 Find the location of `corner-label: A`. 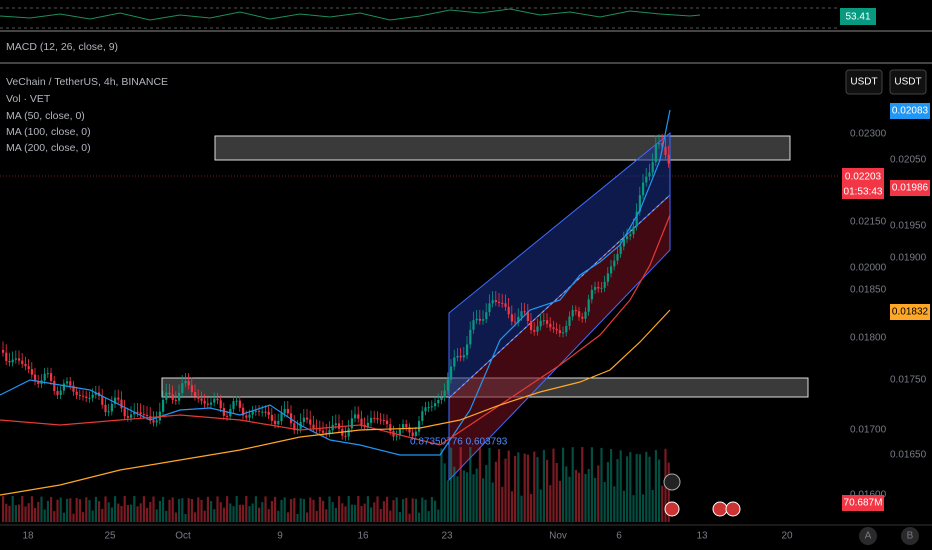

corner-label: A is located at coordinates (868, 536).